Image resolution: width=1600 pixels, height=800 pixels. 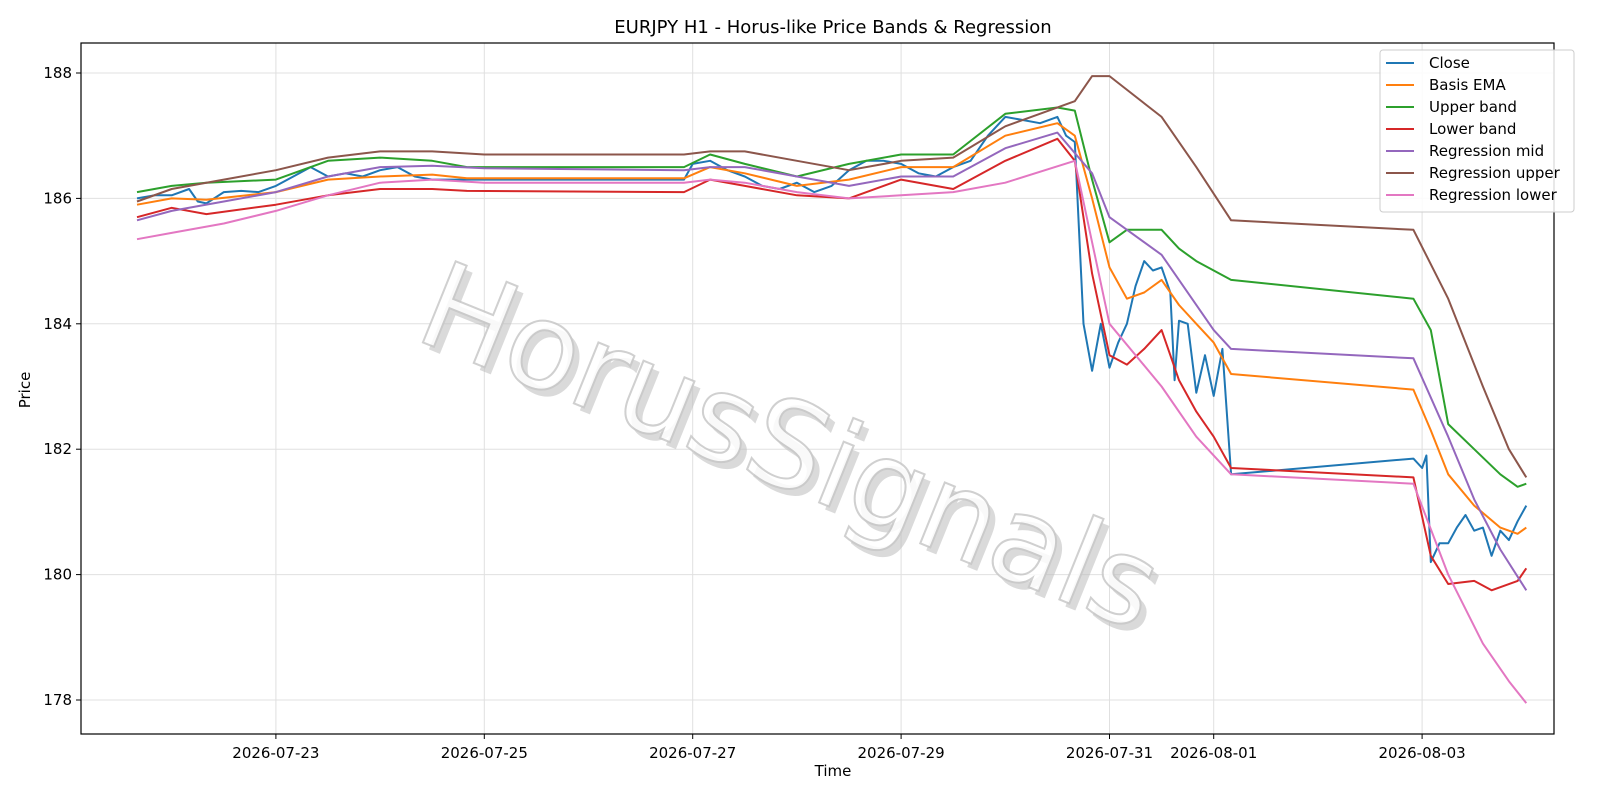 What do you see at coordinates (833, 771) in the screenshot?
I see `x-axis-title: Time` at bounding box center [833, 771].